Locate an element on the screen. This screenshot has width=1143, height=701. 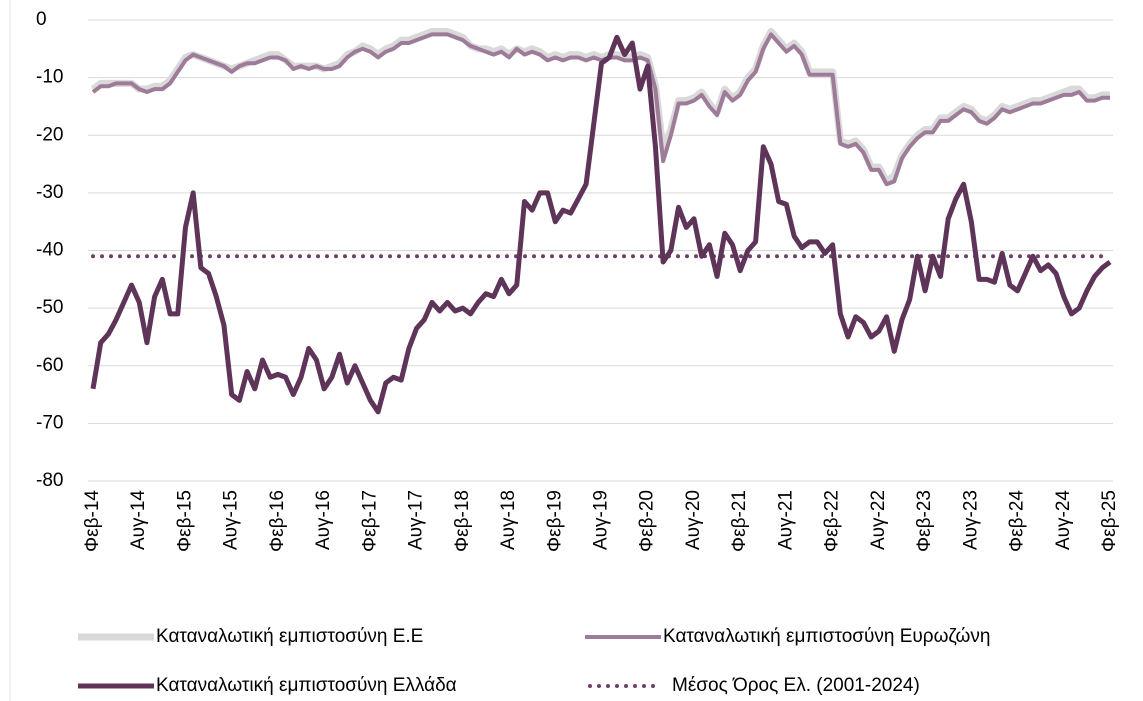
x-tick-label: Αυγ-16 is located at coordinates (323, 520).